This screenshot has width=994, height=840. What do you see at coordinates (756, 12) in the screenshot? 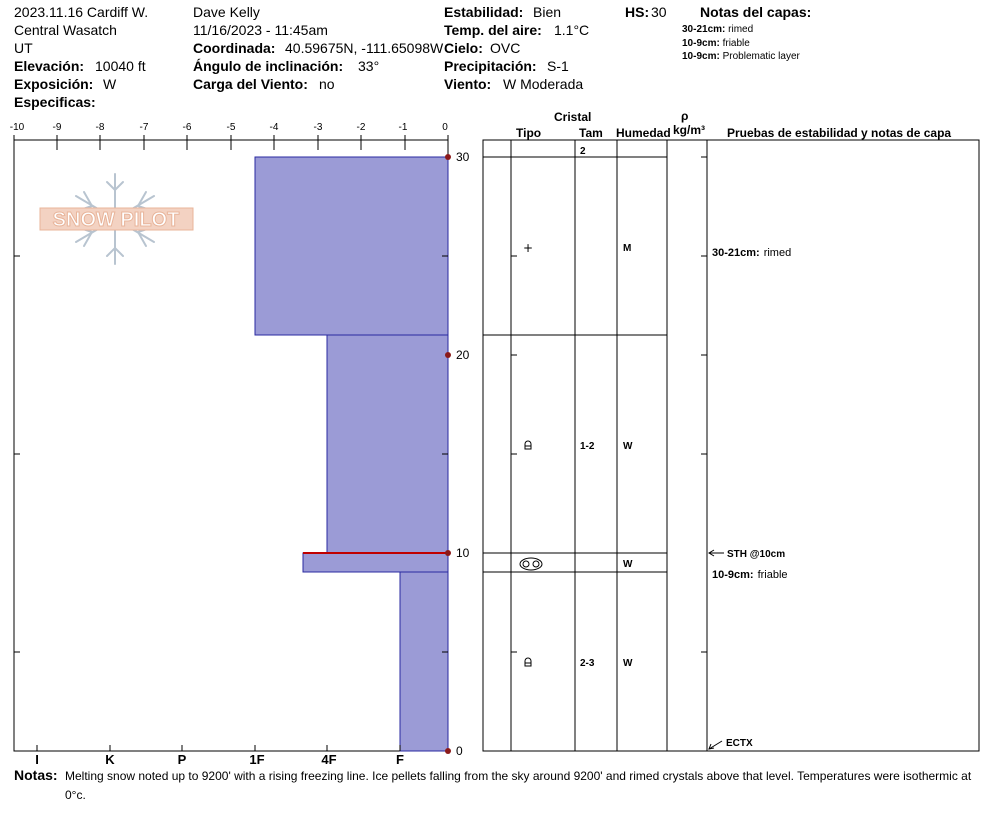
I see `layer-notes-title: Notas del capas:` at bounding box center [756, 12].